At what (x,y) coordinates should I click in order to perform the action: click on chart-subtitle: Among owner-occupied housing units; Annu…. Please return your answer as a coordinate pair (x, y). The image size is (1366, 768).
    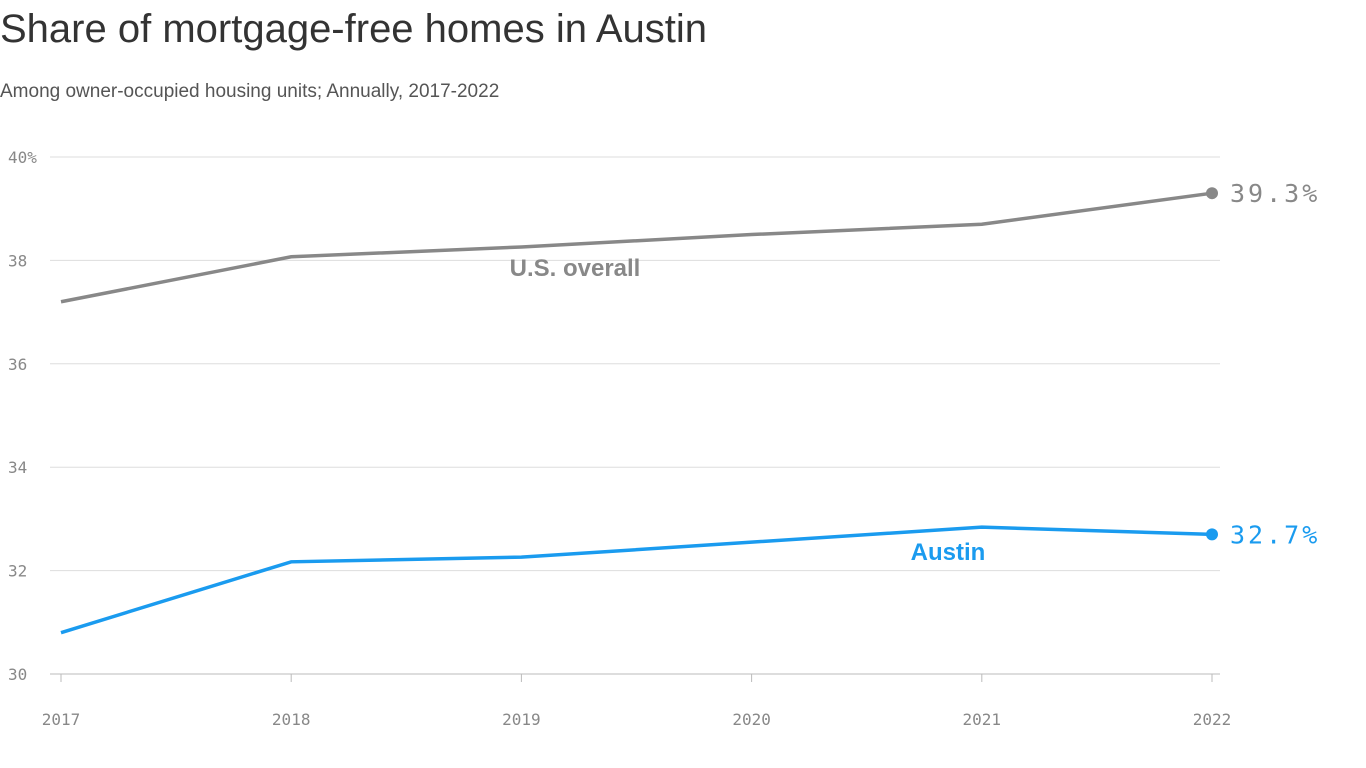
    Looking at the image, I should click on (249, 91).